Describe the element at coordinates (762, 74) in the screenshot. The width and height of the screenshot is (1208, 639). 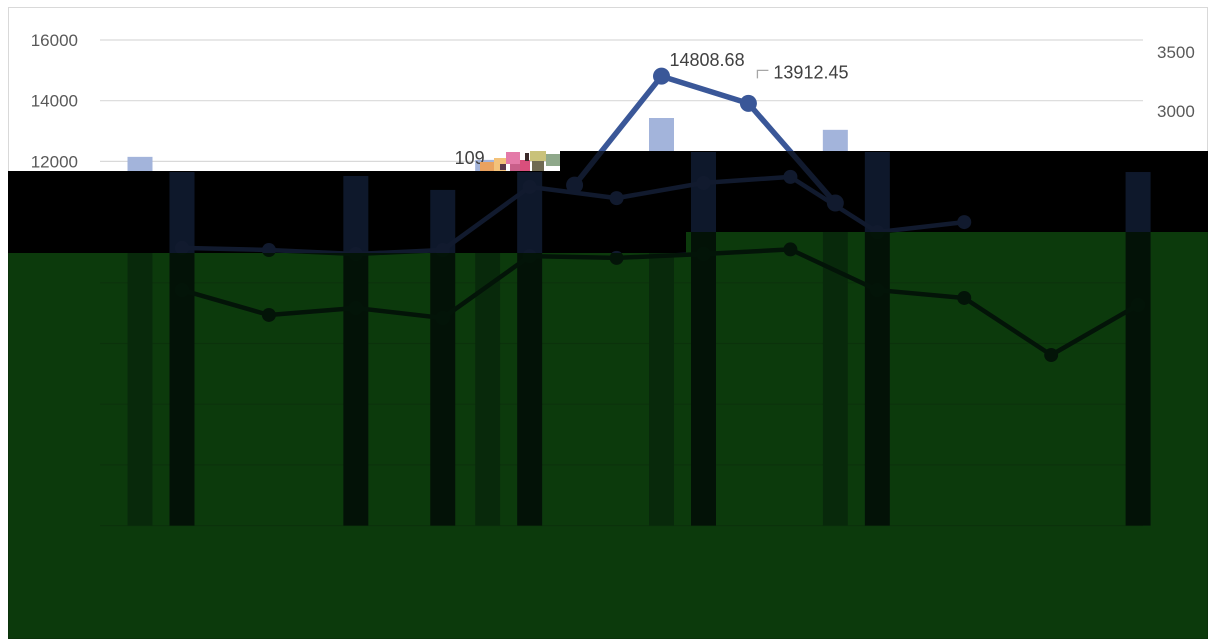
I see `leader-line` at that location.